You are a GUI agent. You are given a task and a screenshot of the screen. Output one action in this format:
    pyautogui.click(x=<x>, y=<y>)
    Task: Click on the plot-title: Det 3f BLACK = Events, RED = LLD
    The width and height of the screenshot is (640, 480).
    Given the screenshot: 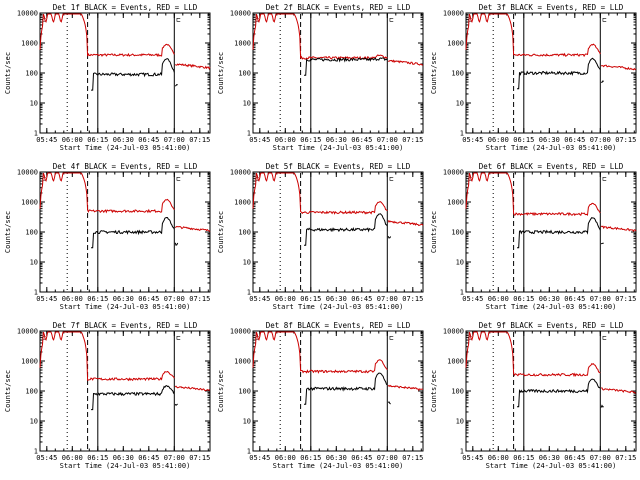 What is the action you would take?
    pyautogui.click(x=551, y=7)
    